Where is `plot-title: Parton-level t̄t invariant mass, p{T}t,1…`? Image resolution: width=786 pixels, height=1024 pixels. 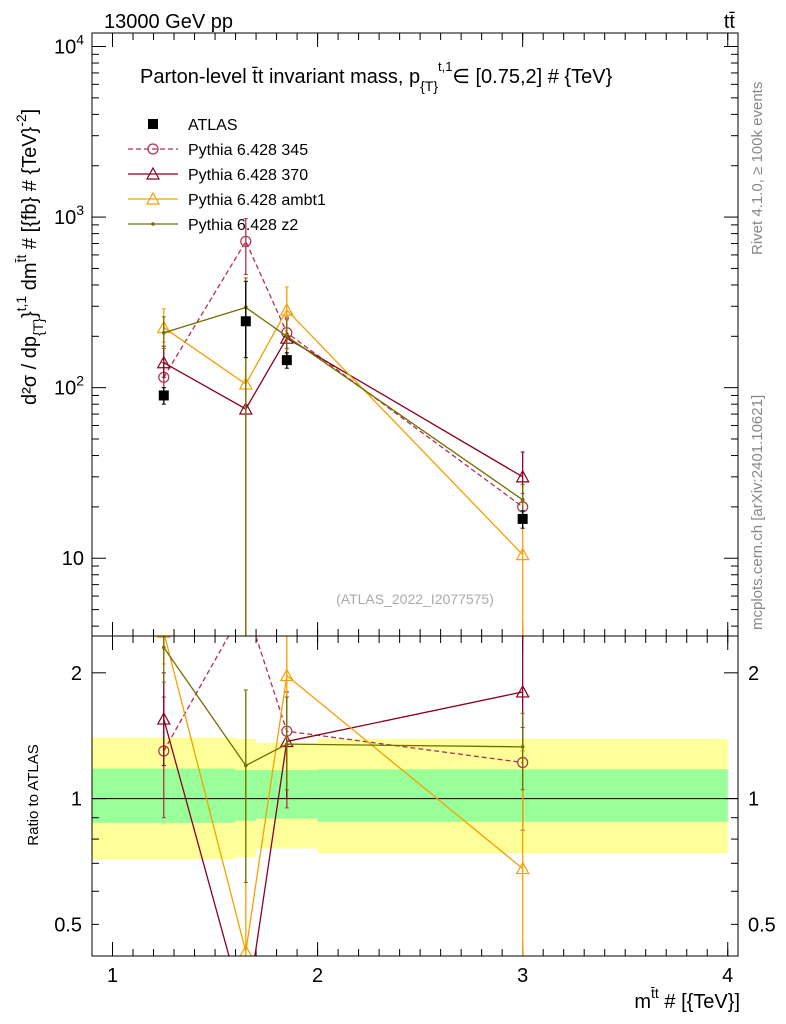
plot-title: Parton-level t̄t invariant mass, p{T}t,1… is located at coordinates (376, 76).